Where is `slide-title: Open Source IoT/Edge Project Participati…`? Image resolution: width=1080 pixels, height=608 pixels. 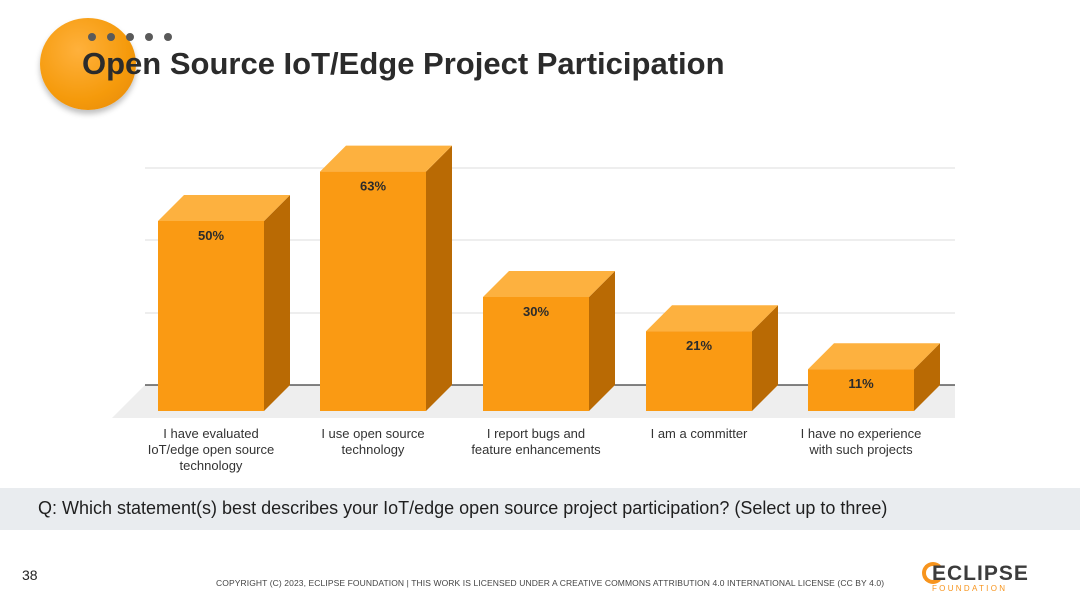
slide-title: Open Source IoT/Edge Project Participati… is located at coordinates (403, 63).